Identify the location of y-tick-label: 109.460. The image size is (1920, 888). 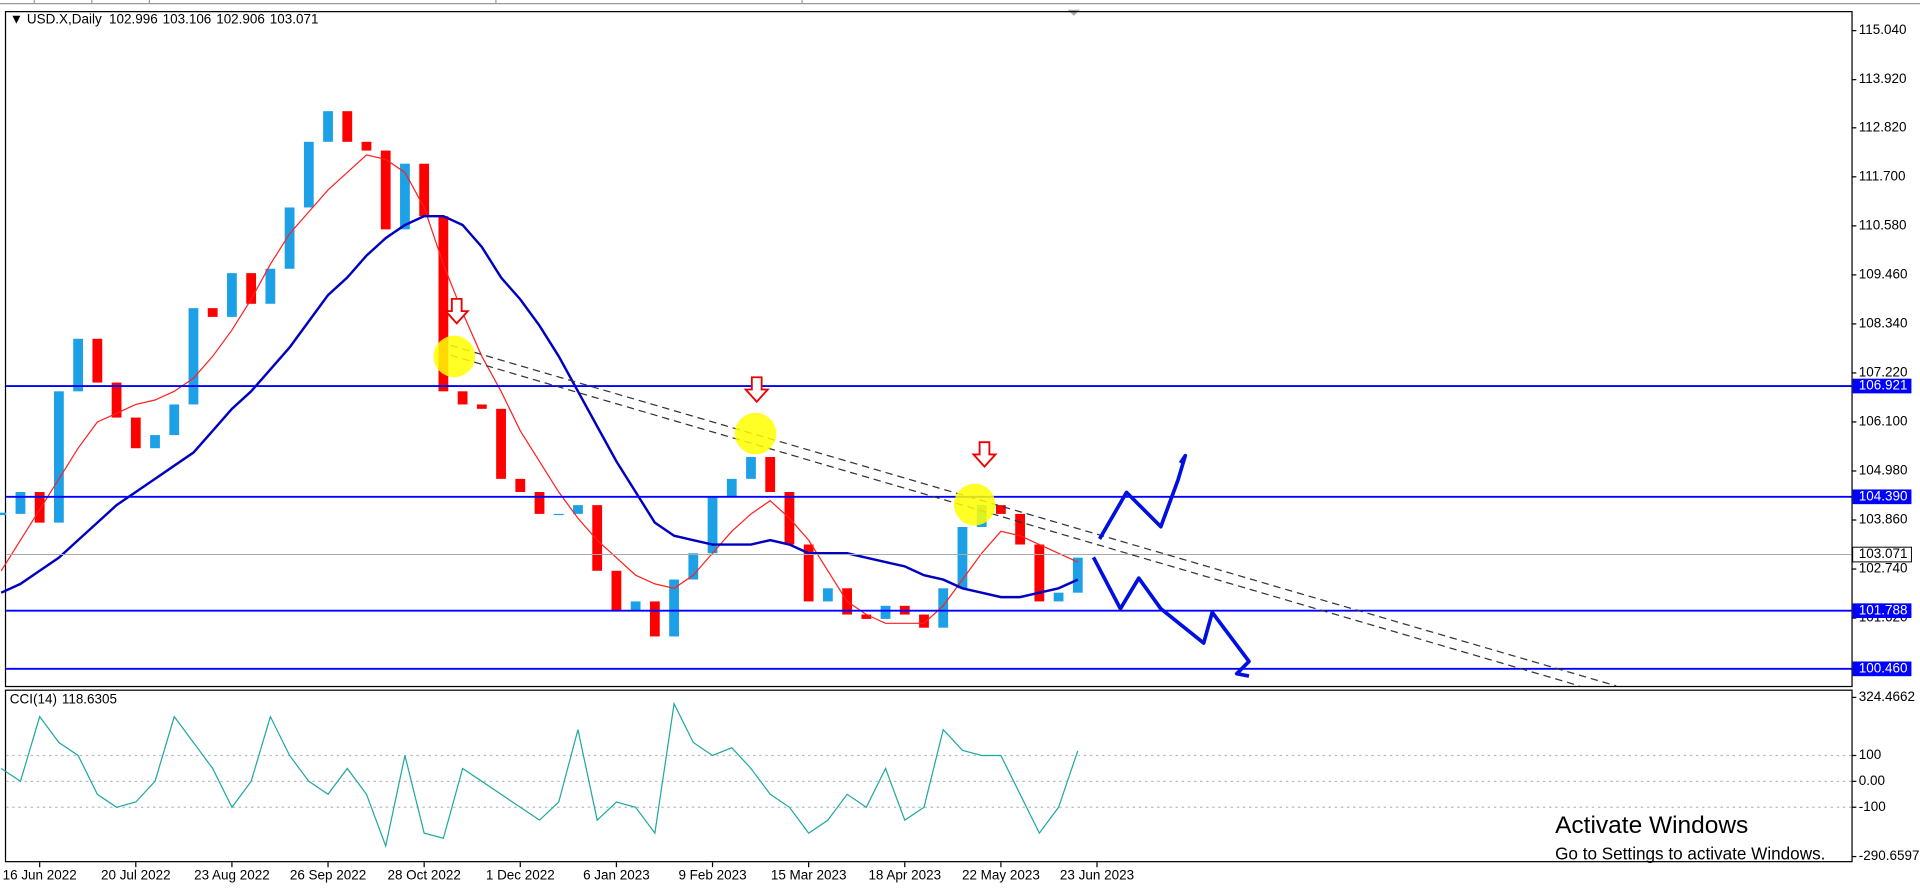
(1883, 273).